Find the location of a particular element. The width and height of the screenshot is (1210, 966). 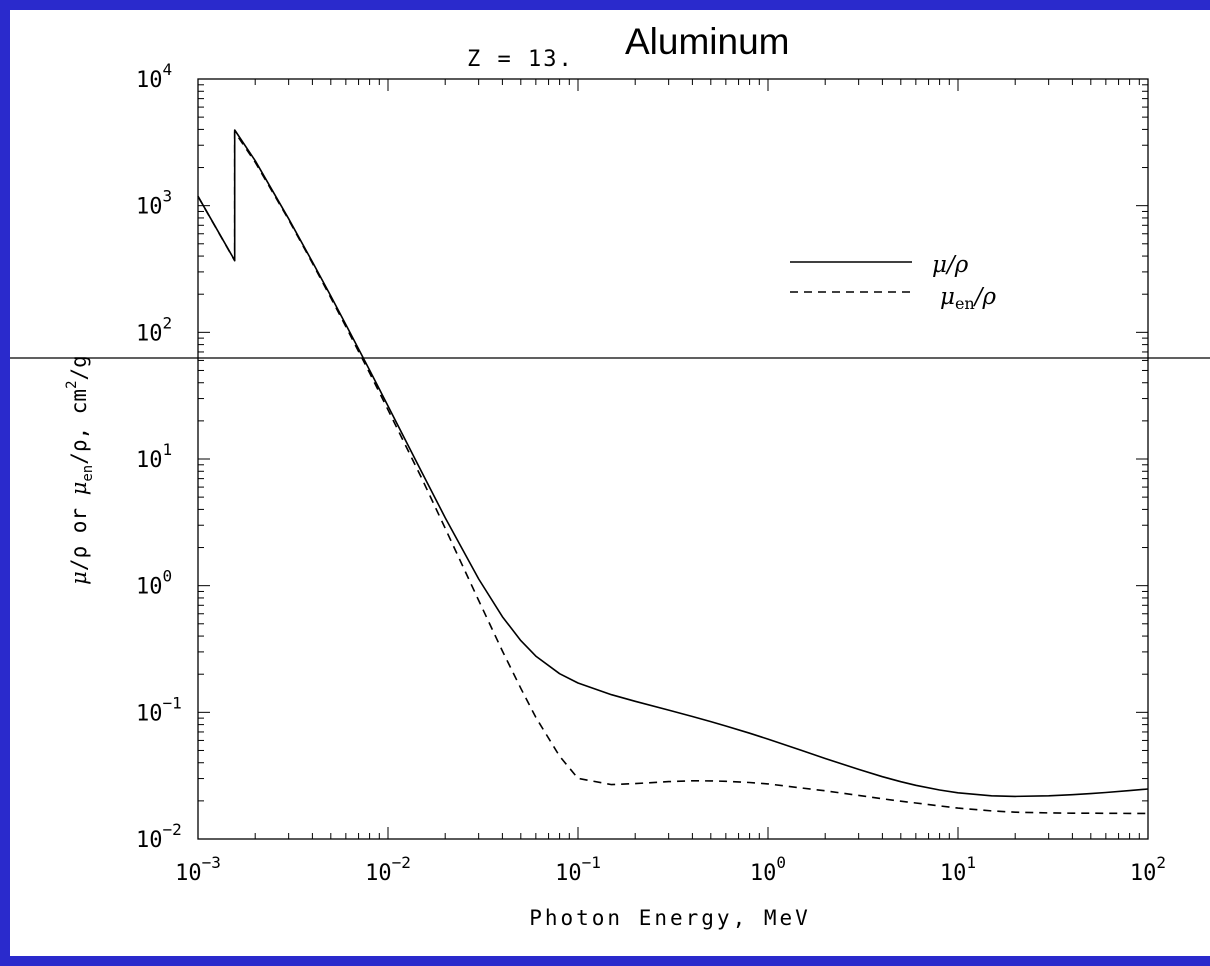

x-tick-label: 10⁰ is located at coordinates (768, 869).